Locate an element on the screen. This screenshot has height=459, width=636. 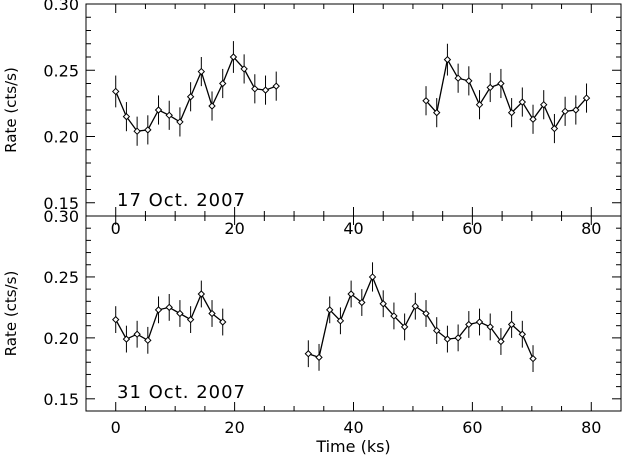
panel-label: 17 Oct. 2007 is located at coordinates (181, 200).